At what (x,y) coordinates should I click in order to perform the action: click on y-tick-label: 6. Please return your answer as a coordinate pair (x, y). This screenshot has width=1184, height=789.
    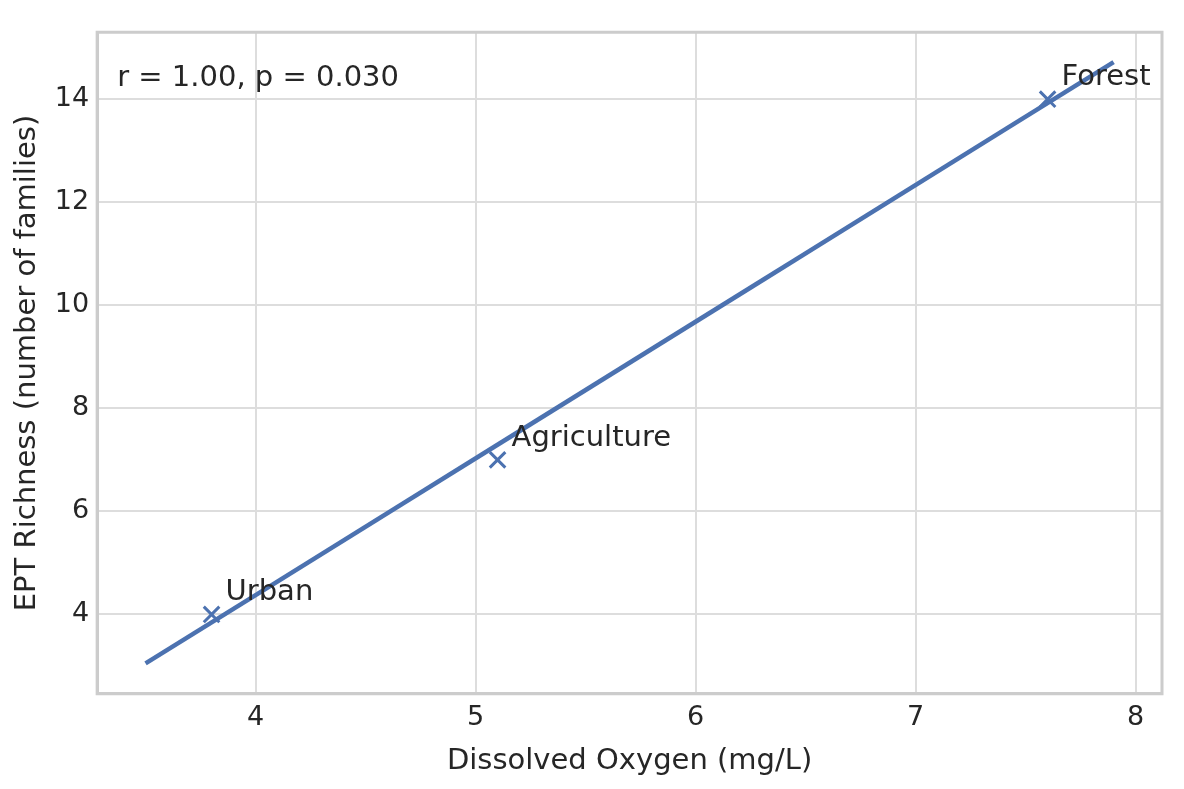
    Looking at the image, I should click on (80, 509).